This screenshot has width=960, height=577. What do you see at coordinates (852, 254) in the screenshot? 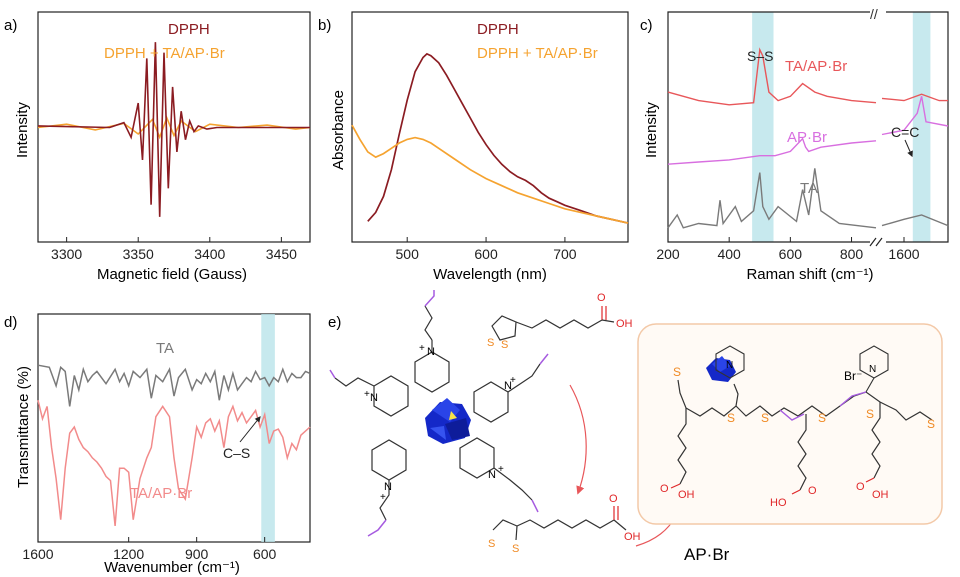
I see `c-x-tick-label-800: 800` at bounding box center [852, 254].